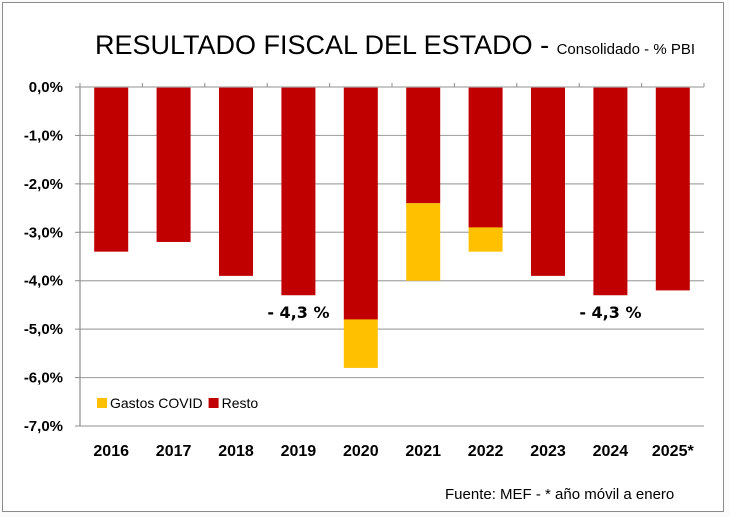  What do you see at coordinates (174, 451) in the screenshot?
I see `x-tick-label: 2017` at bounding box center [174, 451].